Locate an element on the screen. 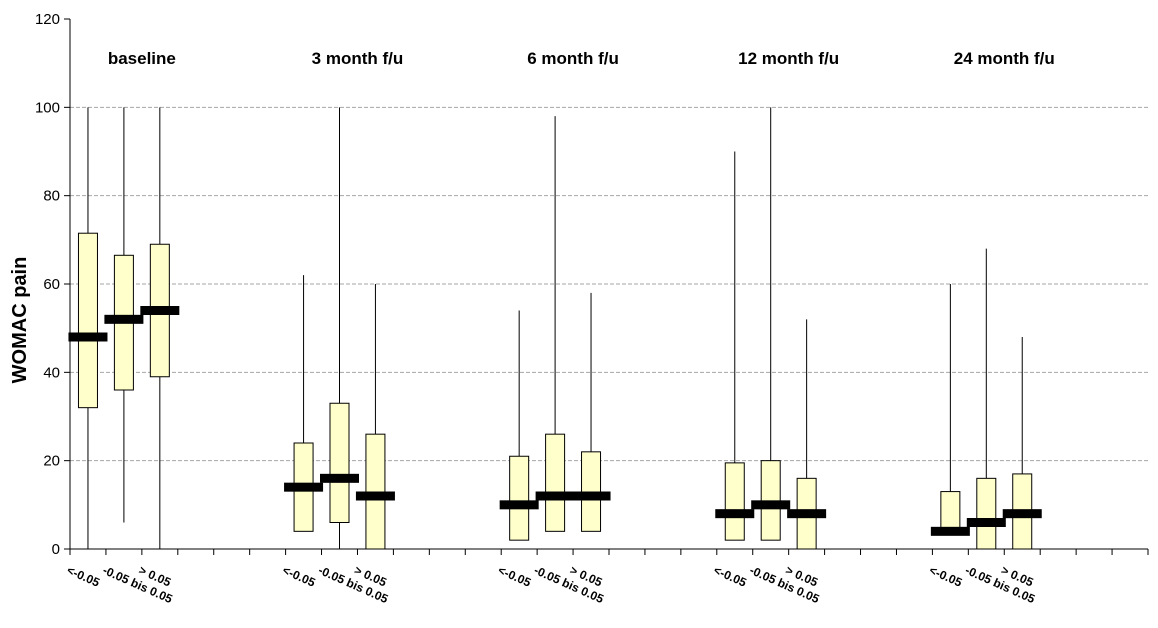 The image size is (1158, 628). y-tick-label: 40 is located at coordinates (51, 372).